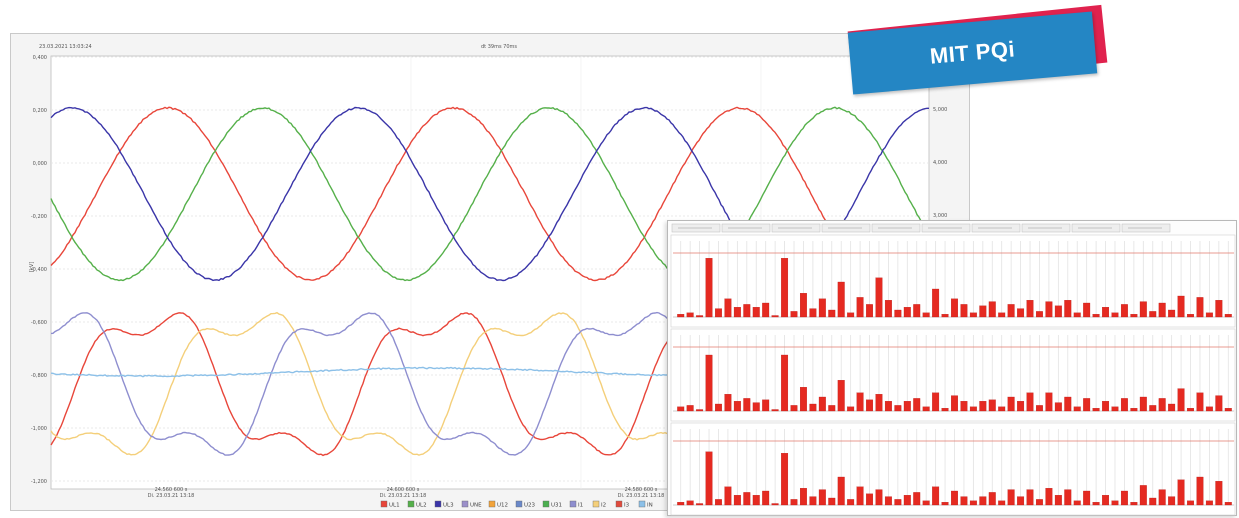 The image size is (1239, 518). I want to click on left-tick-label: 0,400, so click(40, 58).